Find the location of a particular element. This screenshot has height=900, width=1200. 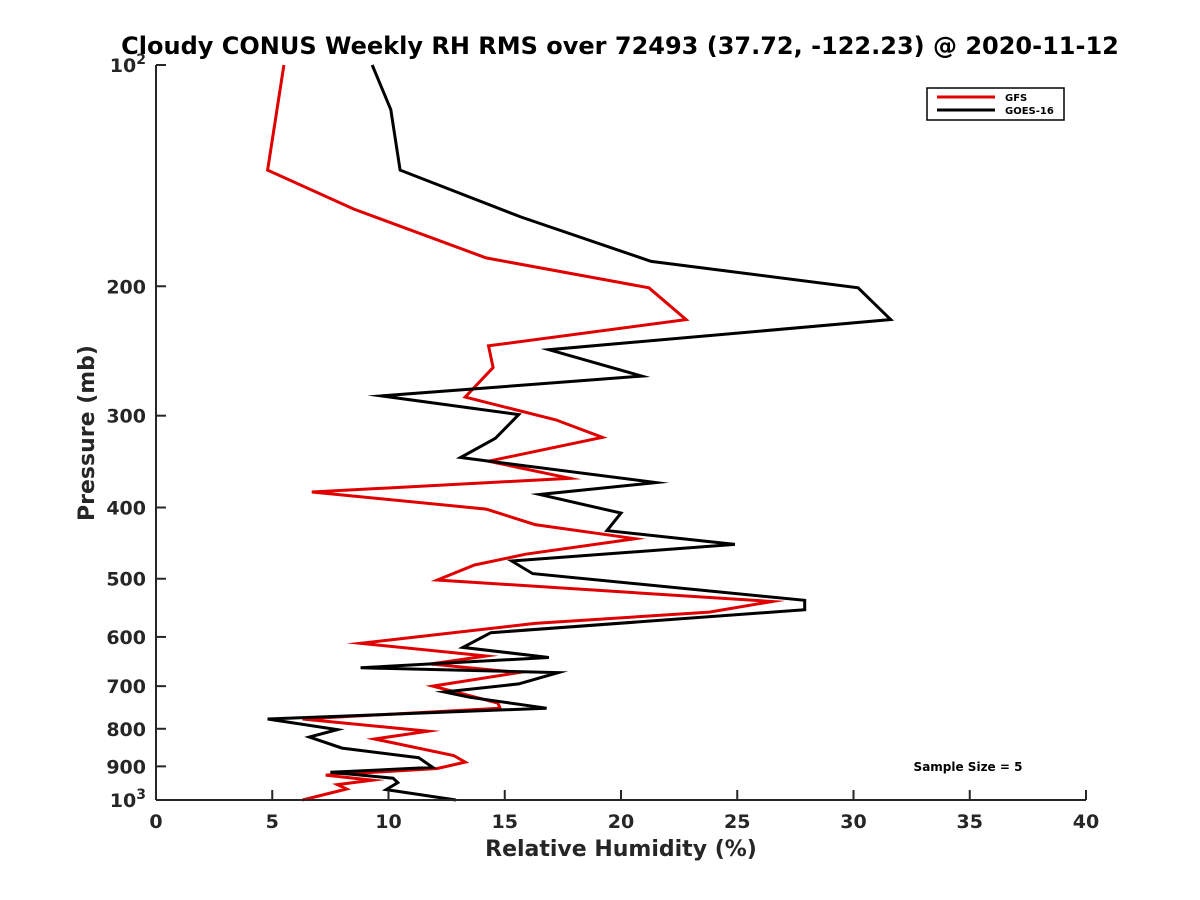

x-tick-label: 35 is located at coordinates (970, 822).